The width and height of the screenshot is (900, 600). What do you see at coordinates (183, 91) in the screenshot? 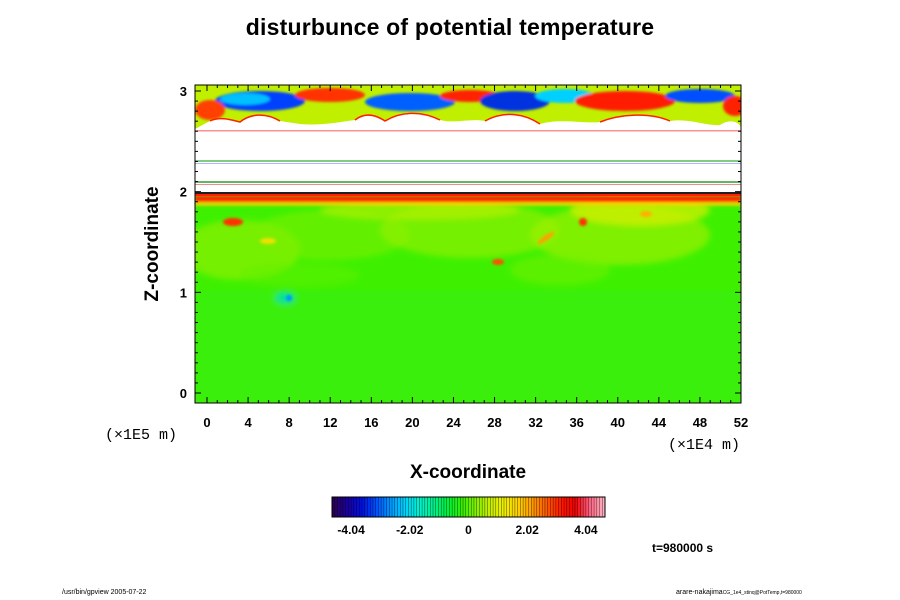
I see `y-tick-label: 3` at bounding box center [183, 91].